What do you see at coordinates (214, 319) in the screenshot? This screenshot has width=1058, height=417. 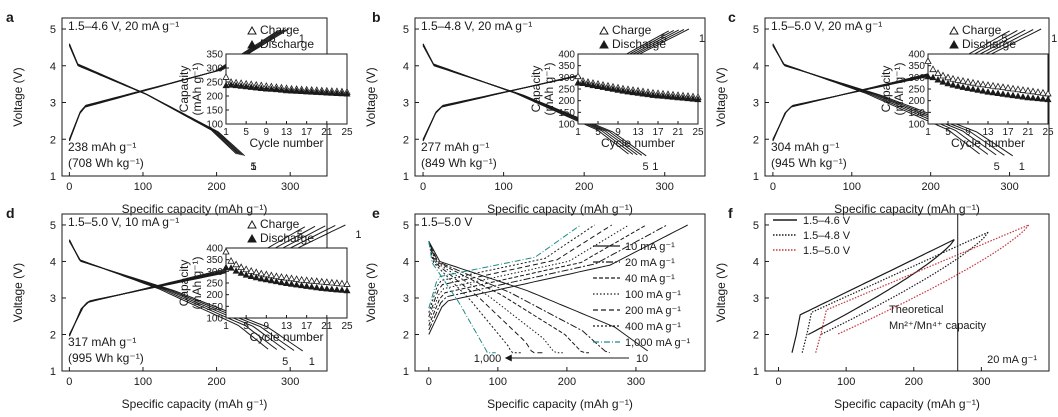 I see `inset-y-tick-label: 100` at bounding box center [214, 319].